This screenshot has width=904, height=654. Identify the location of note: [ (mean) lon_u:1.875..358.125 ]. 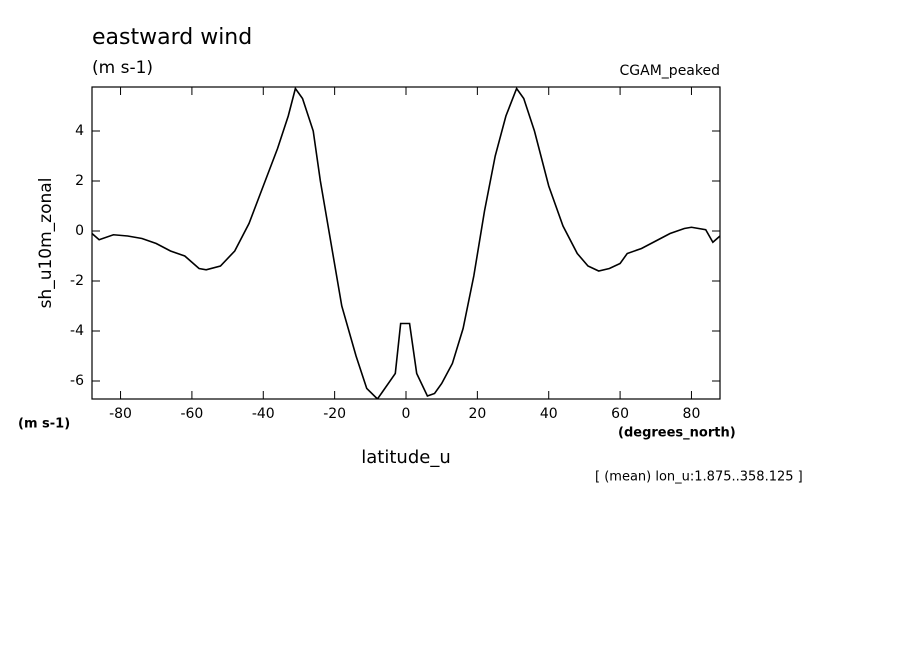
(699, 477).